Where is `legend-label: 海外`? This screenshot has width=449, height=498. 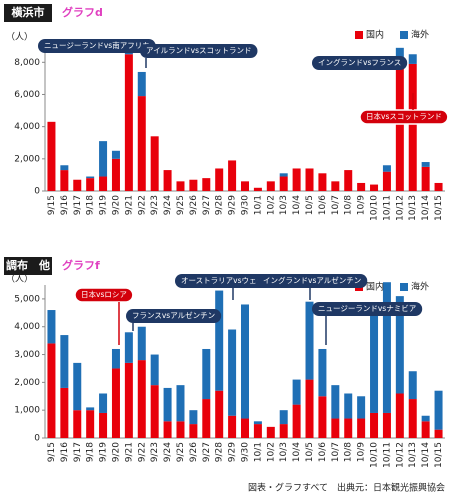 legend-label: 海外 is located at coordinates (420, 287).